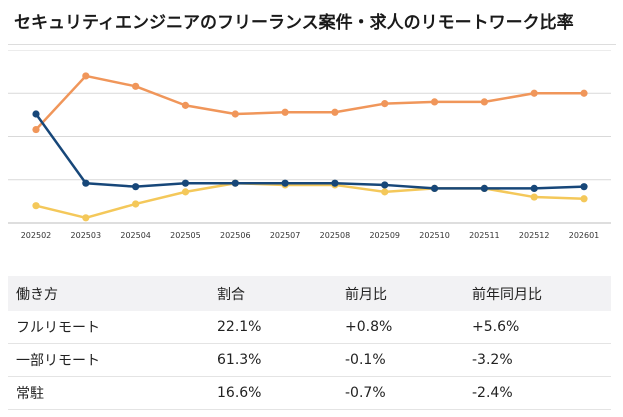  What do you see at coordinates (86, 235) in the screenshot?
I see `x-tick-label: 202503` at bounding box center [86, 235].